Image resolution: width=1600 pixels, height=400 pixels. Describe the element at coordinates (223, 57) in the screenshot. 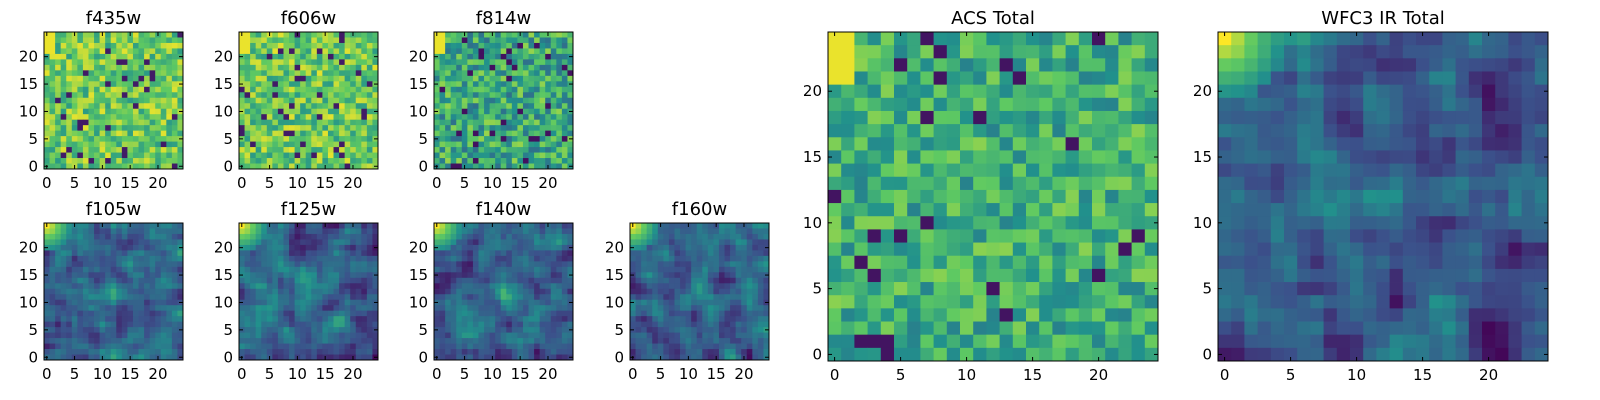

I see `y-tick-label: 20` at that location.